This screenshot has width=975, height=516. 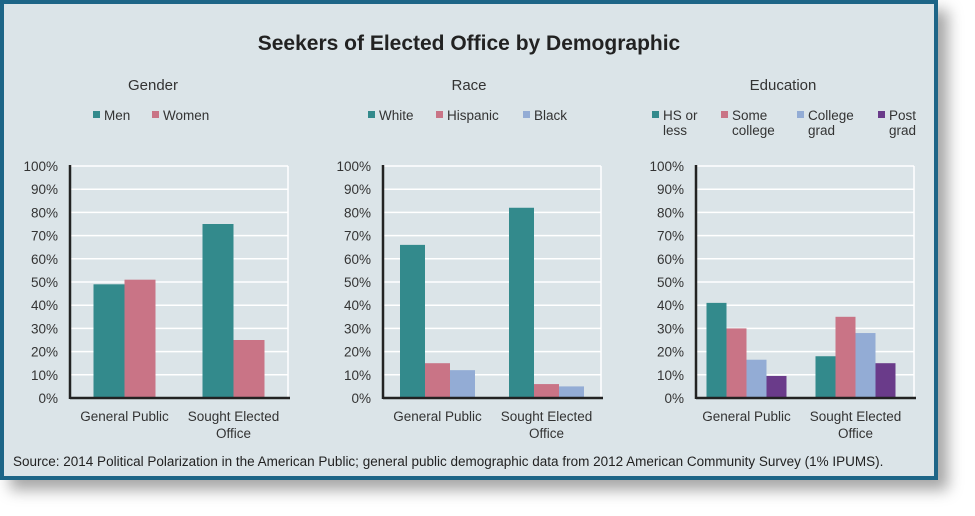 I want to click on panel-title-gender: Gender, so click(x=153, y=85).